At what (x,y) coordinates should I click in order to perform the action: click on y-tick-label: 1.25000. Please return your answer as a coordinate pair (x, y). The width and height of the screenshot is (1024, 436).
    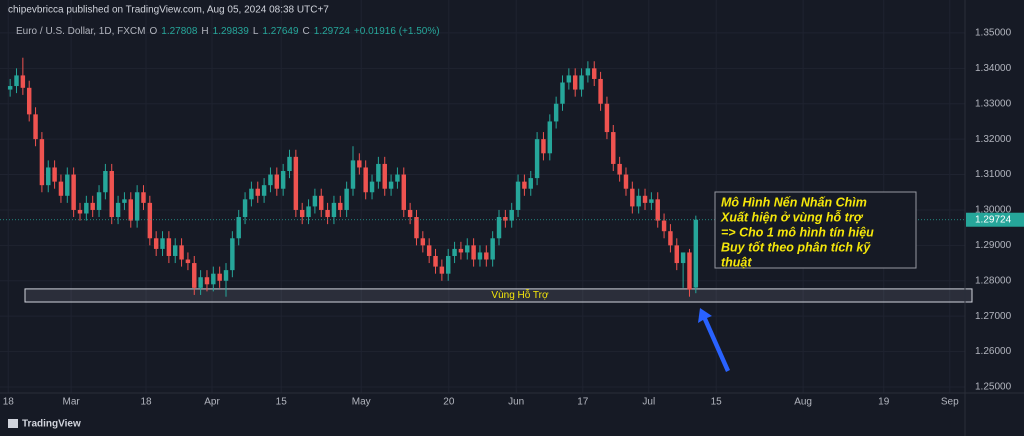
    Looking at the image, I should click on (993, 387).